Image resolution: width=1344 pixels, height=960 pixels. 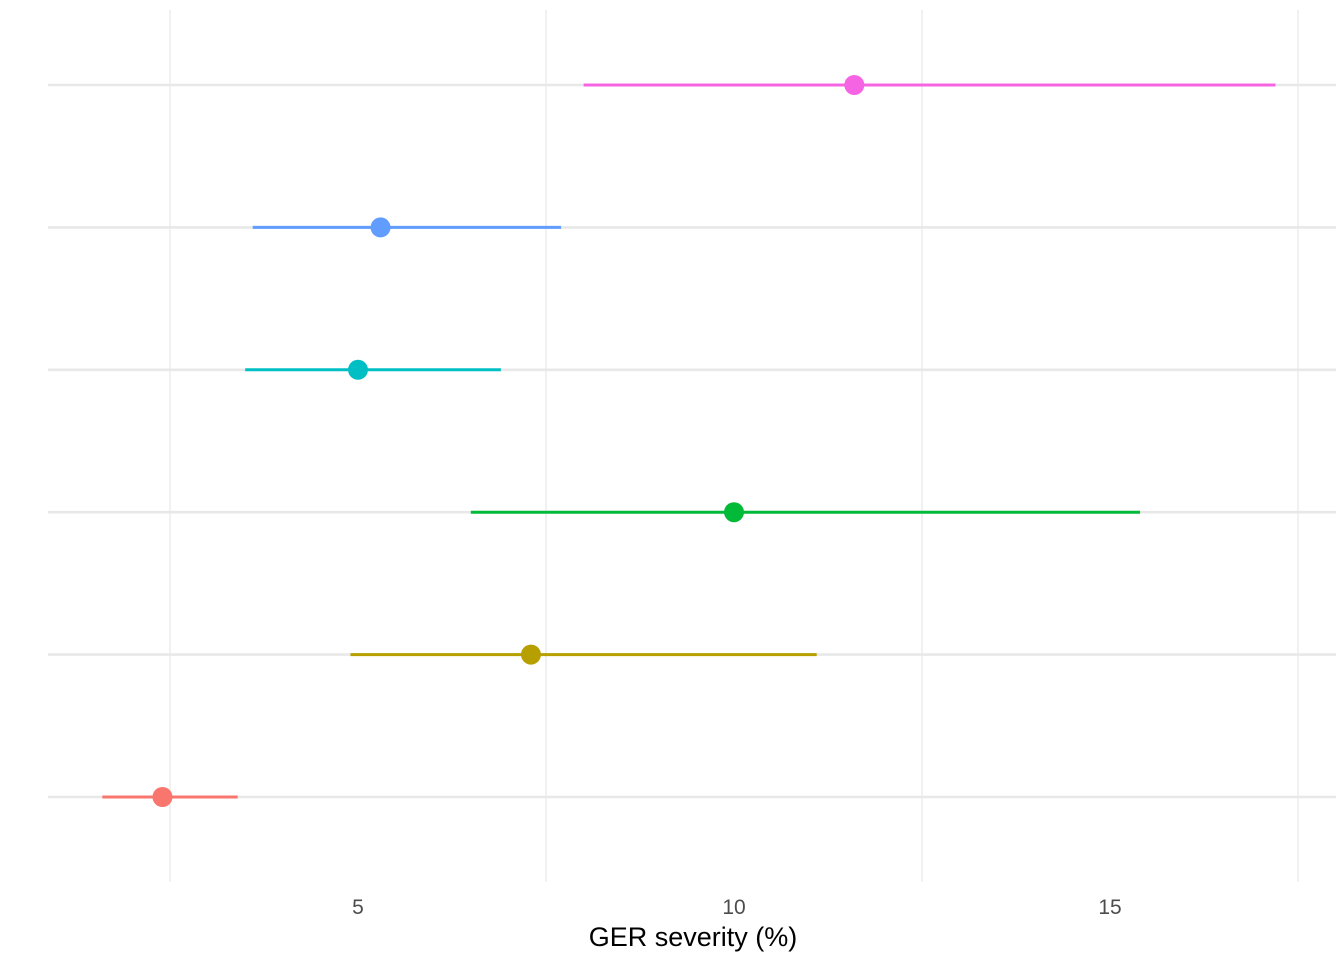 I want to click on x-tick-label: 10, so click(x=733, y=907).